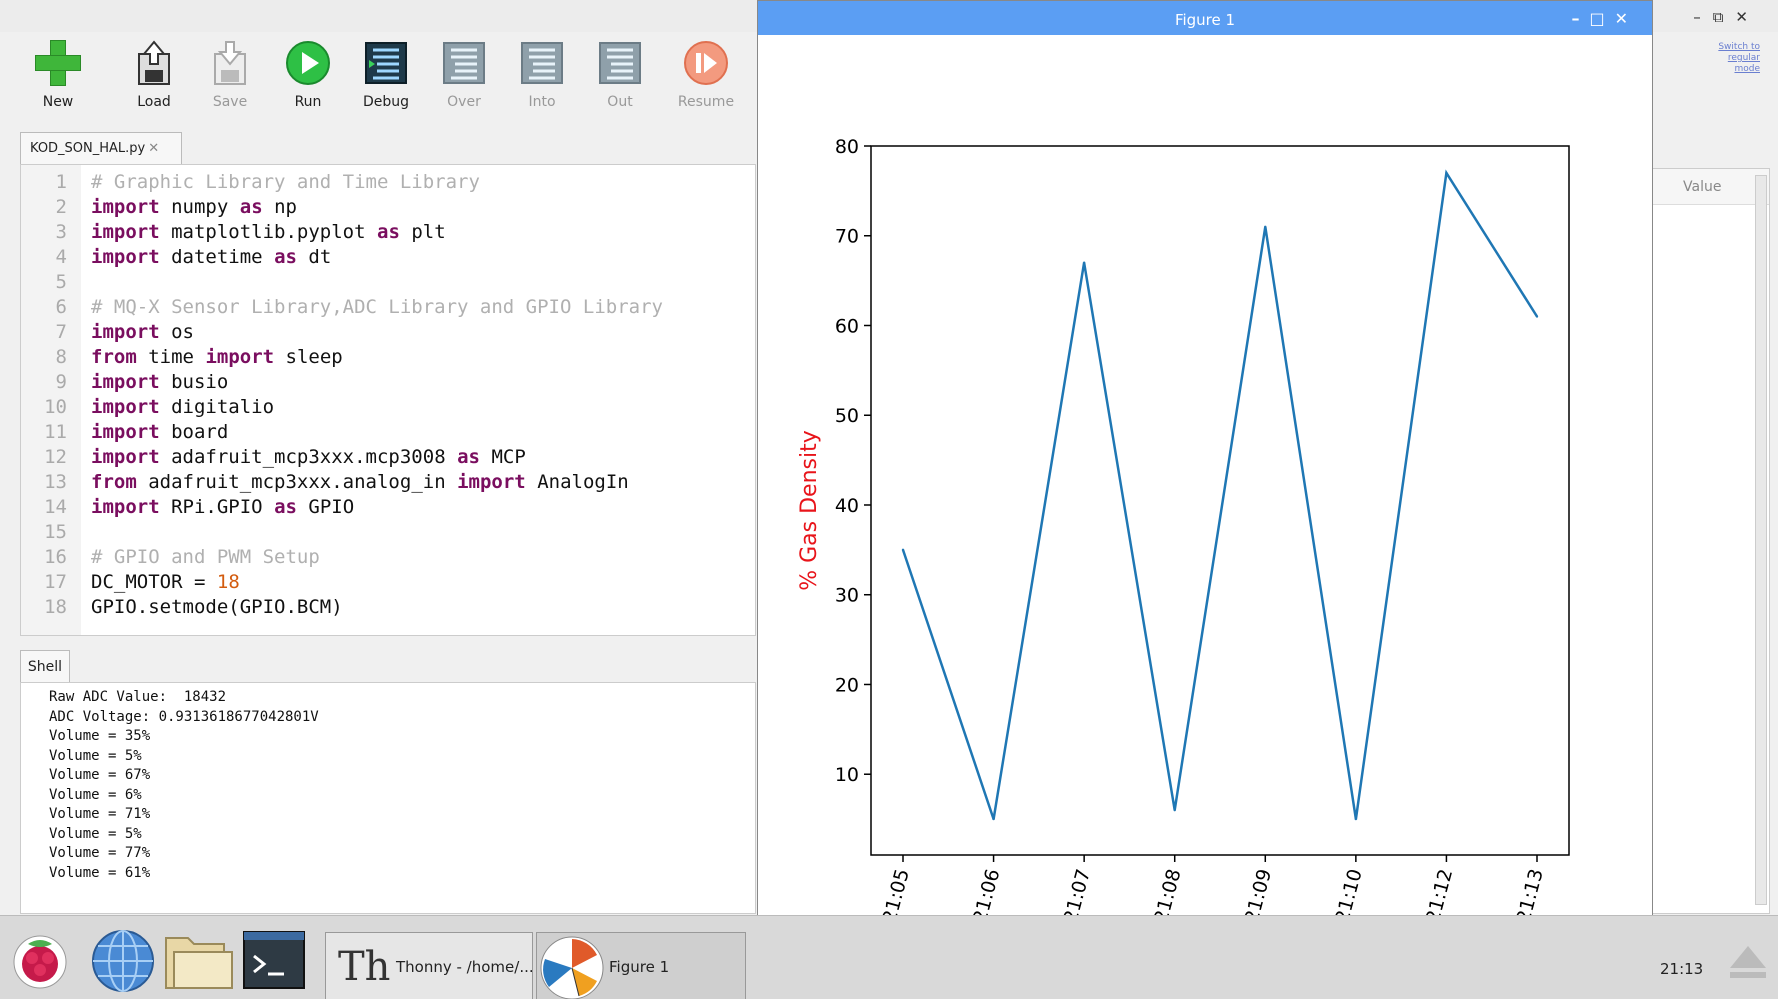 Image resolution: width=1778 pixels, height=999 pixels. What do you see at coordinates (44, 257) in the screenshot?
I see `line-number: 4` at bounding box center [44, 257].